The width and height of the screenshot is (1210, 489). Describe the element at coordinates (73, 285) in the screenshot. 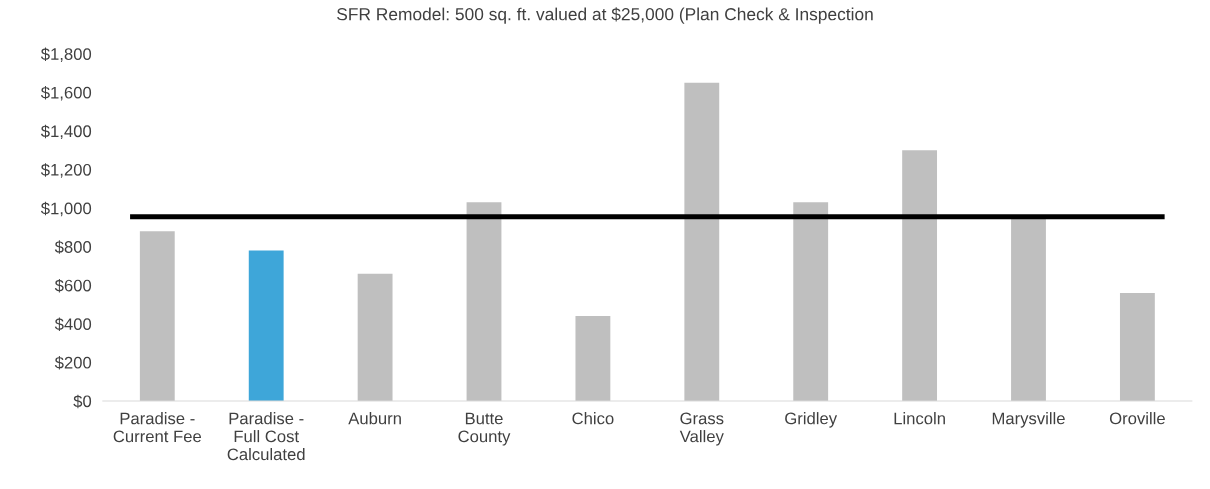

I see `y-tick-label: $600` at that location.